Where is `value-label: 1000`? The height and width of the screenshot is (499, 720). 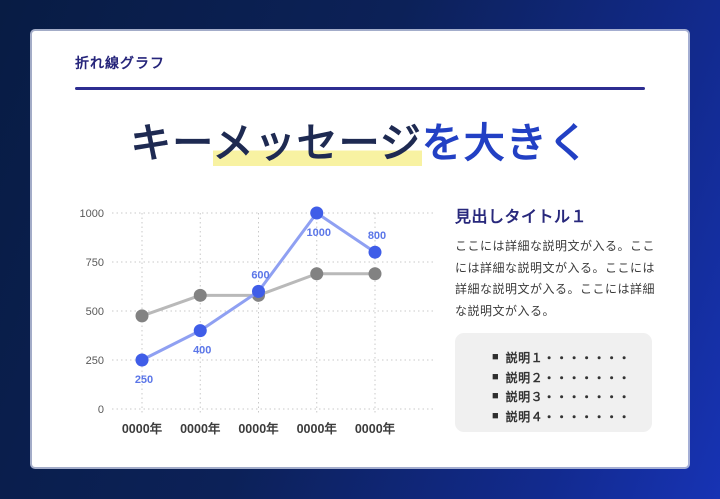 value-label: 1000 is located at coordinates (319, 233).